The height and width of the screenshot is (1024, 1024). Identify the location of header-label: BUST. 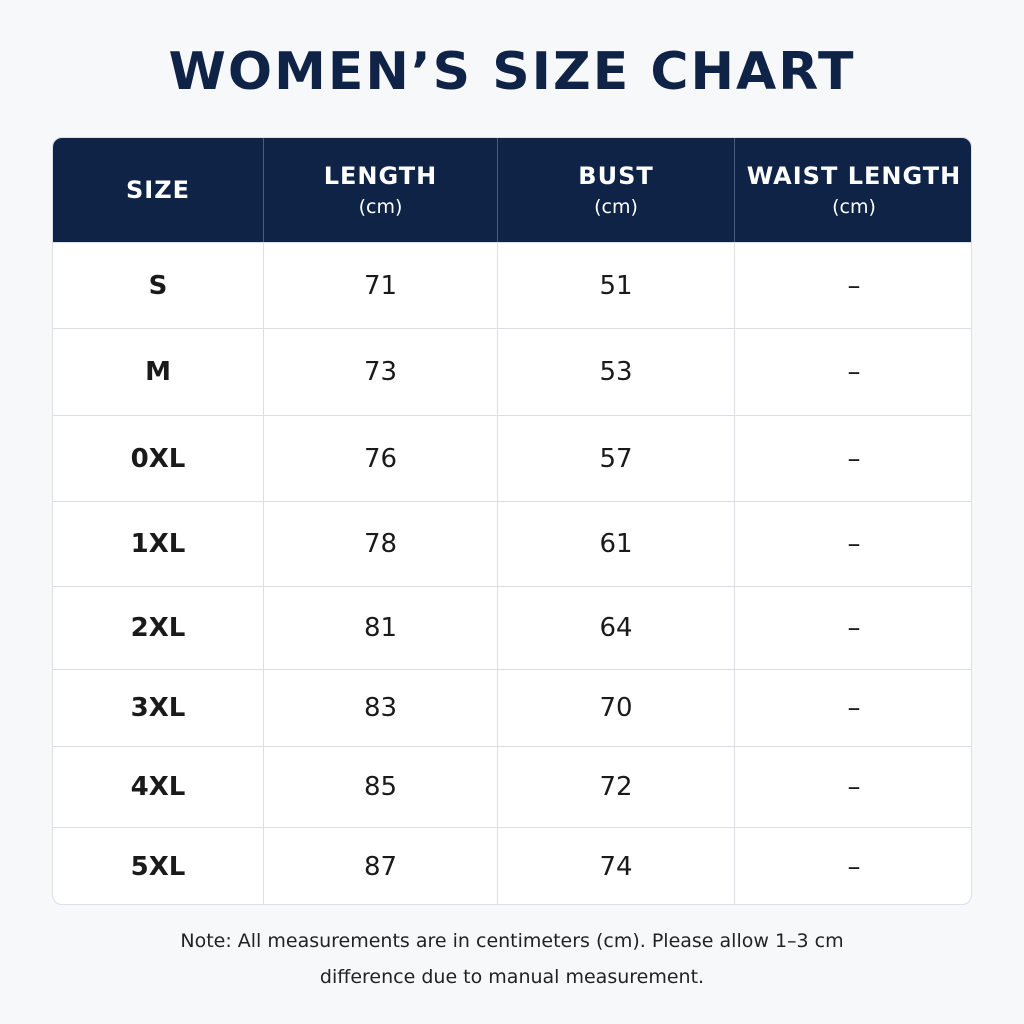
(616, 176).